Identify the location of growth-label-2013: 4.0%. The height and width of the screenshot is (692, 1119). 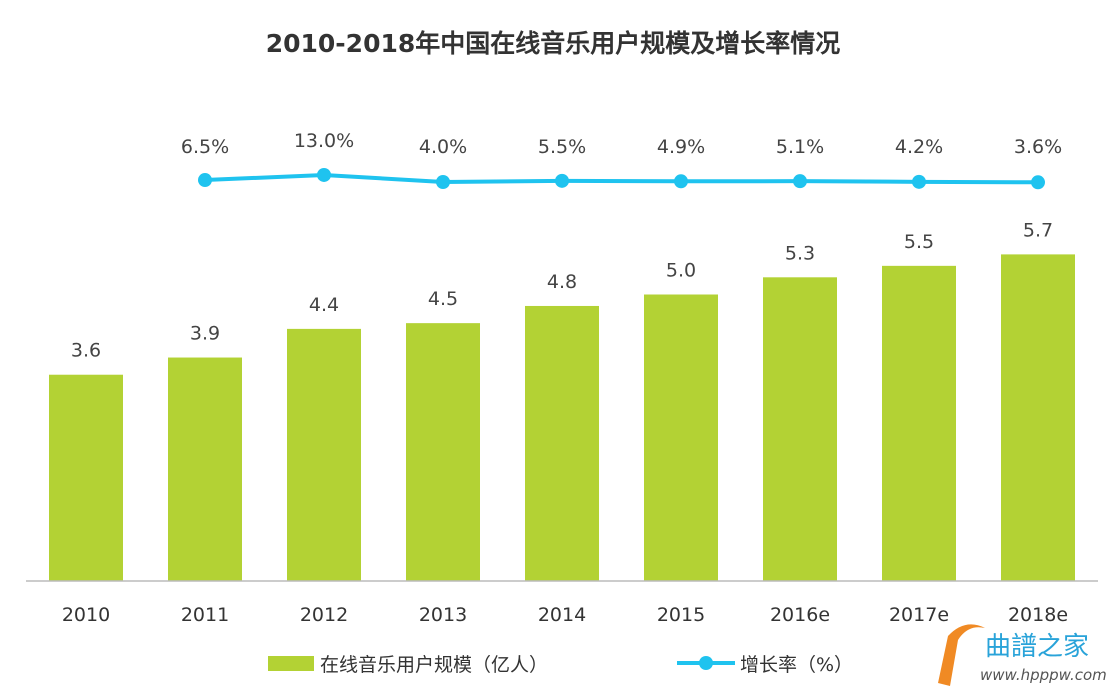
(443, 147).